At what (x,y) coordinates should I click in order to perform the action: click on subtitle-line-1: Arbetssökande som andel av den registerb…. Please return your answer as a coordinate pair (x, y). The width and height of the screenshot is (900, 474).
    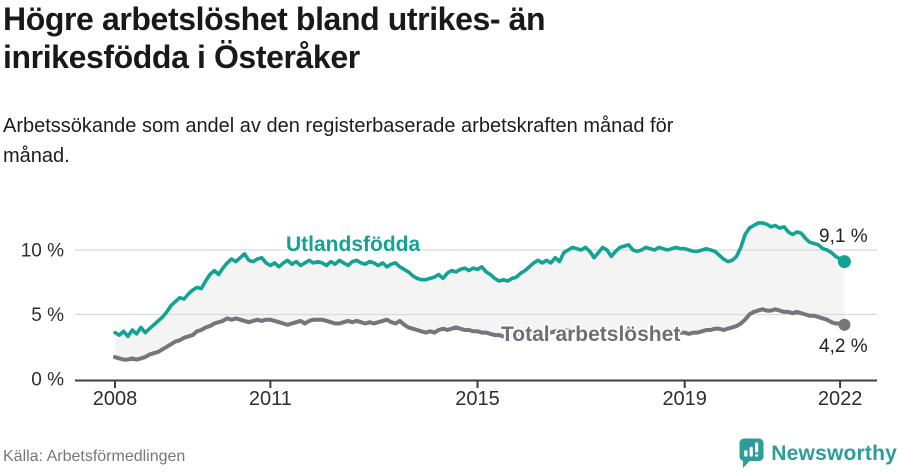
    Looking at the image, I should click on (338, 126).